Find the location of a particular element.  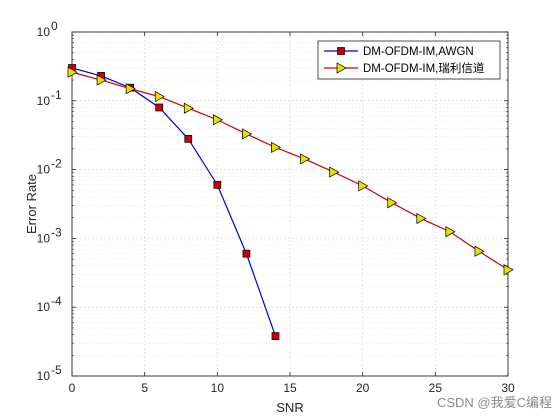

legend-box is located at coordinates (409, 60).